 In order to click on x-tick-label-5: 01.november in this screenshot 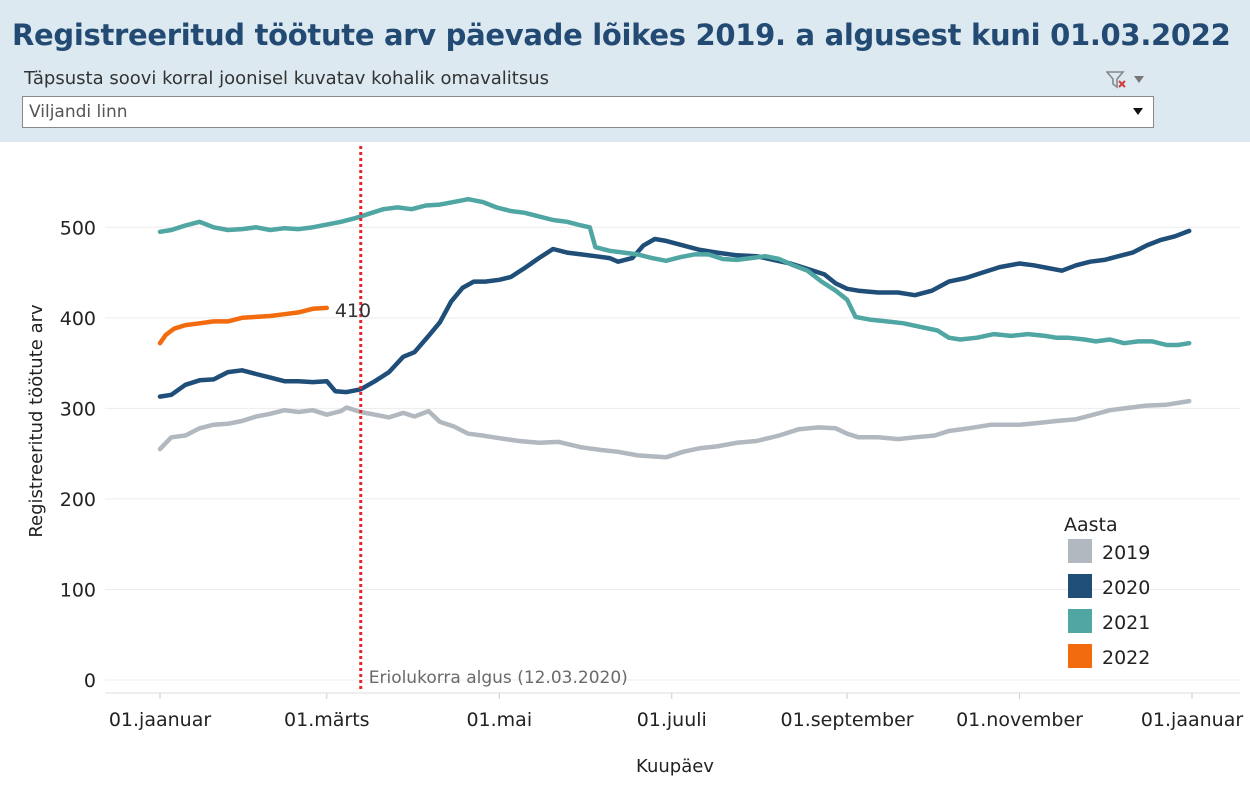, I will do `click(1019, 720)`.